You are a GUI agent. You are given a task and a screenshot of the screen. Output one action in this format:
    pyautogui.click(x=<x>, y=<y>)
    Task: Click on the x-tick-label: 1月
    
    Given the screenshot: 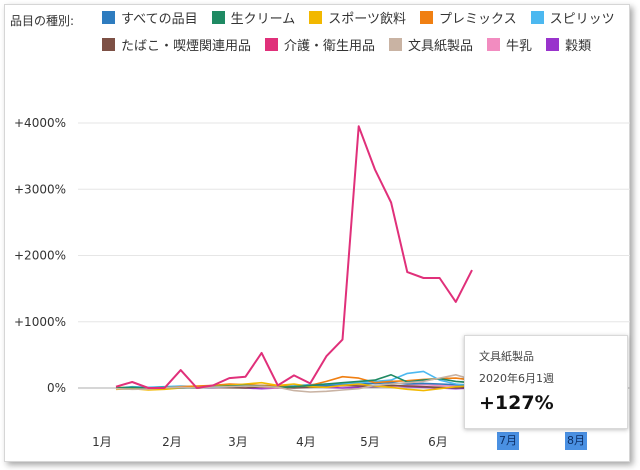 What is the action you would take?
    pyautogui.click(x=102, y=442)
    